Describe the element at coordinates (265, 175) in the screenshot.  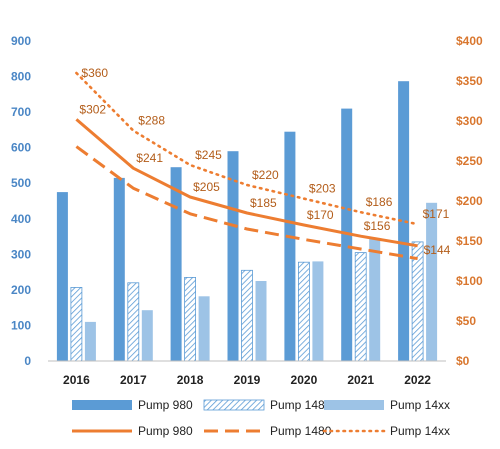
I see `data-label-pump-14xx-dotted: $220` at that location.